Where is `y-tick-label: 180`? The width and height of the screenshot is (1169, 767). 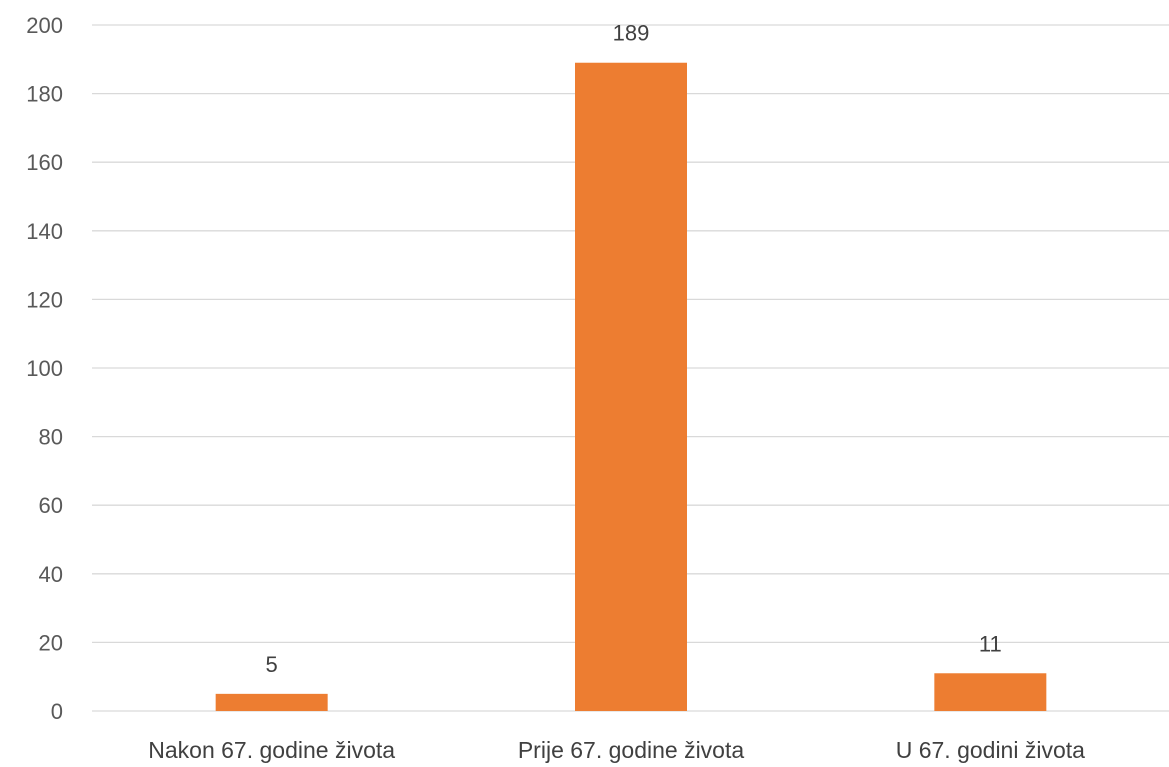 y-tick-label: 180 is located at coordinates (44, 94).